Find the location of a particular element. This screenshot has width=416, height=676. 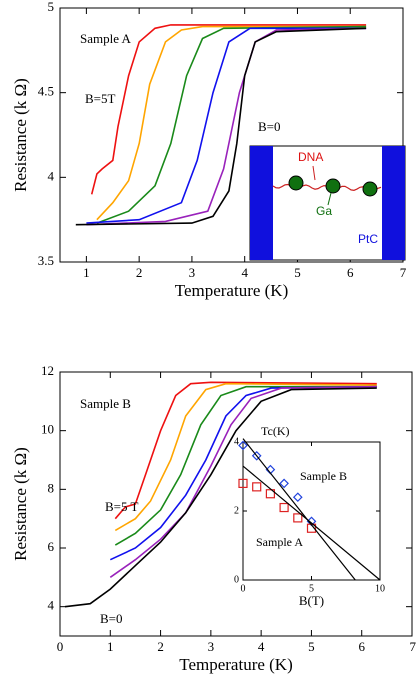

y-axis-label: Tc(K) is located at coordinates (275, 431).